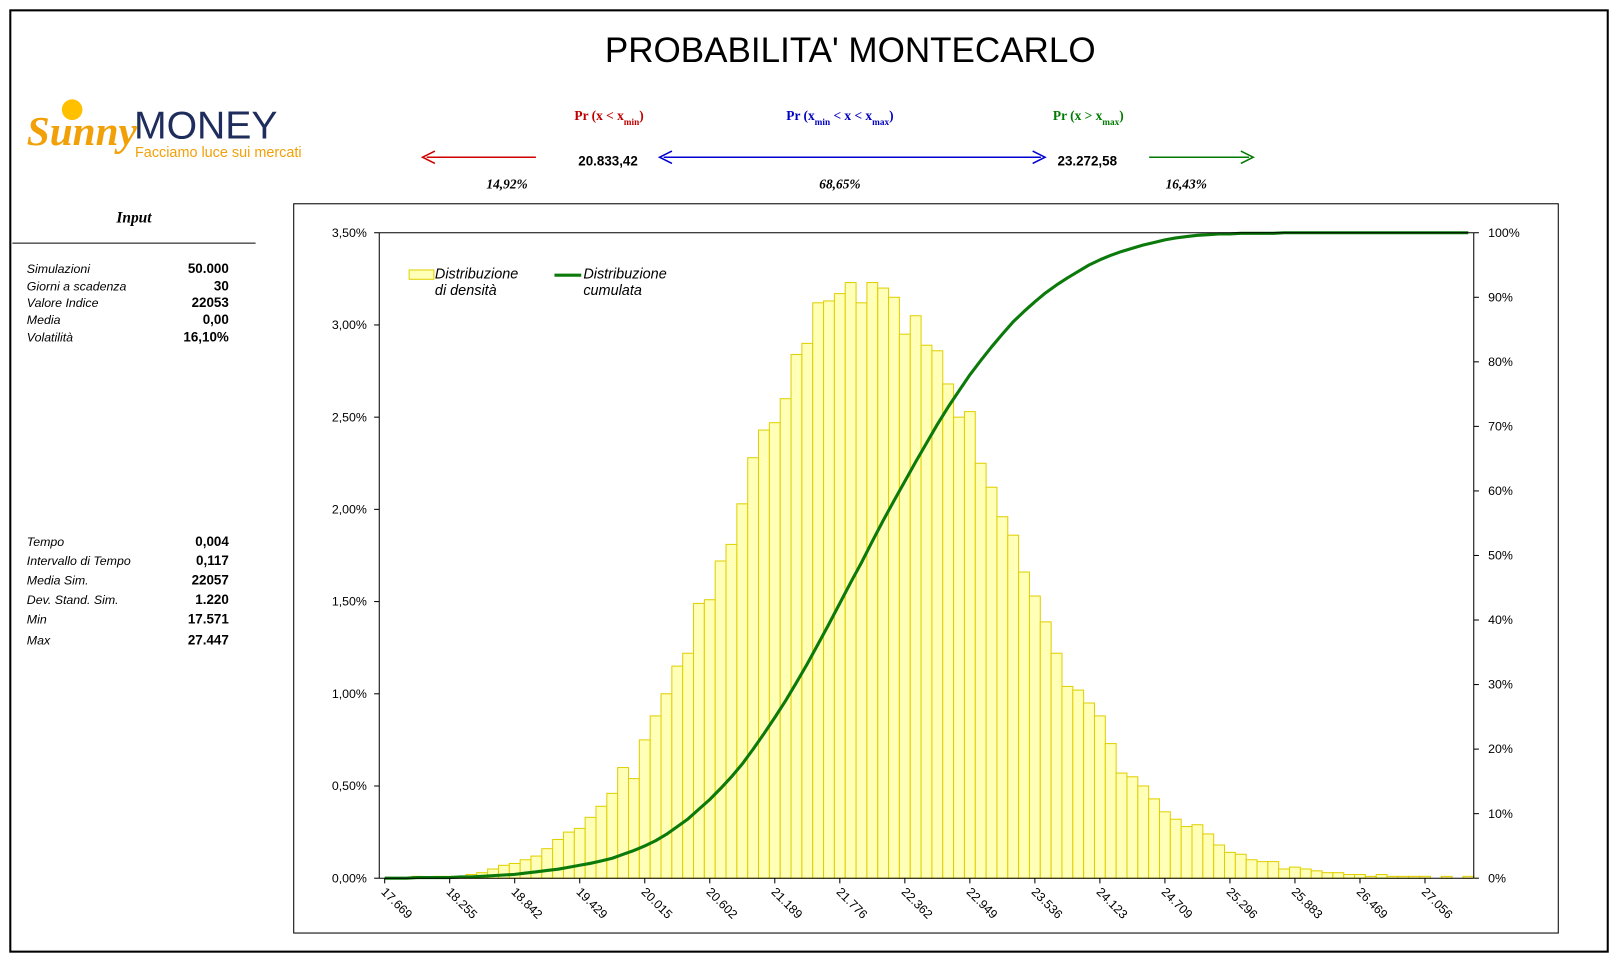 This screenshot has height=966, width=1616. What do you see at coordinates (396, 903) in the screenshot?
I see `x-tick-label: 17.669` at bounding box center [396, 903].